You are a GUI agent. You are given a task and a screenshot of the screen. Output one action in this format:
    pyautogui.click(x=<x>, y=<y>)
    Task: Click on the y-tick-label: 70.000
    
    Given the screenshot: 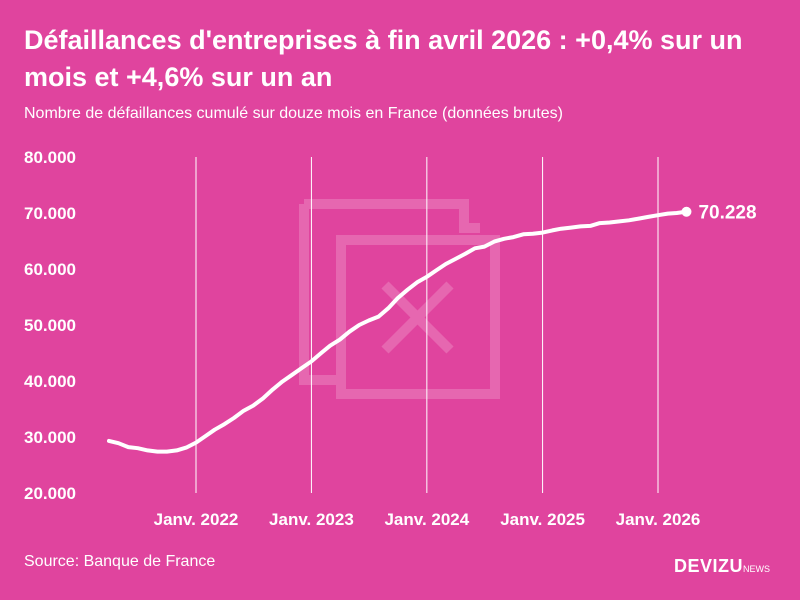 What is the action you would take?
    pyautogui.click(x=50, y=213)
    